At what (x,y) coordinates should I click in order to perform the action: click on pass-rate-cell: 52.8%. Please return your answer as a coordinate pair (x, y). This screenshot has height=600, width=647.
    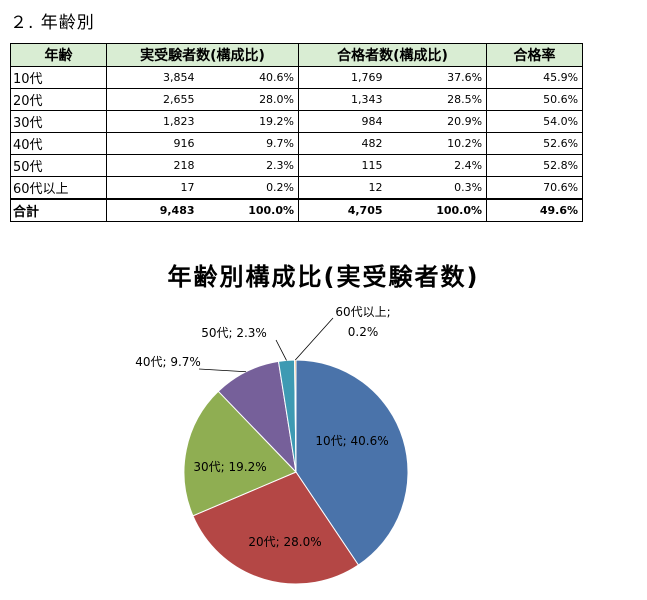
    Looking at the image, I should click on (535, 165).